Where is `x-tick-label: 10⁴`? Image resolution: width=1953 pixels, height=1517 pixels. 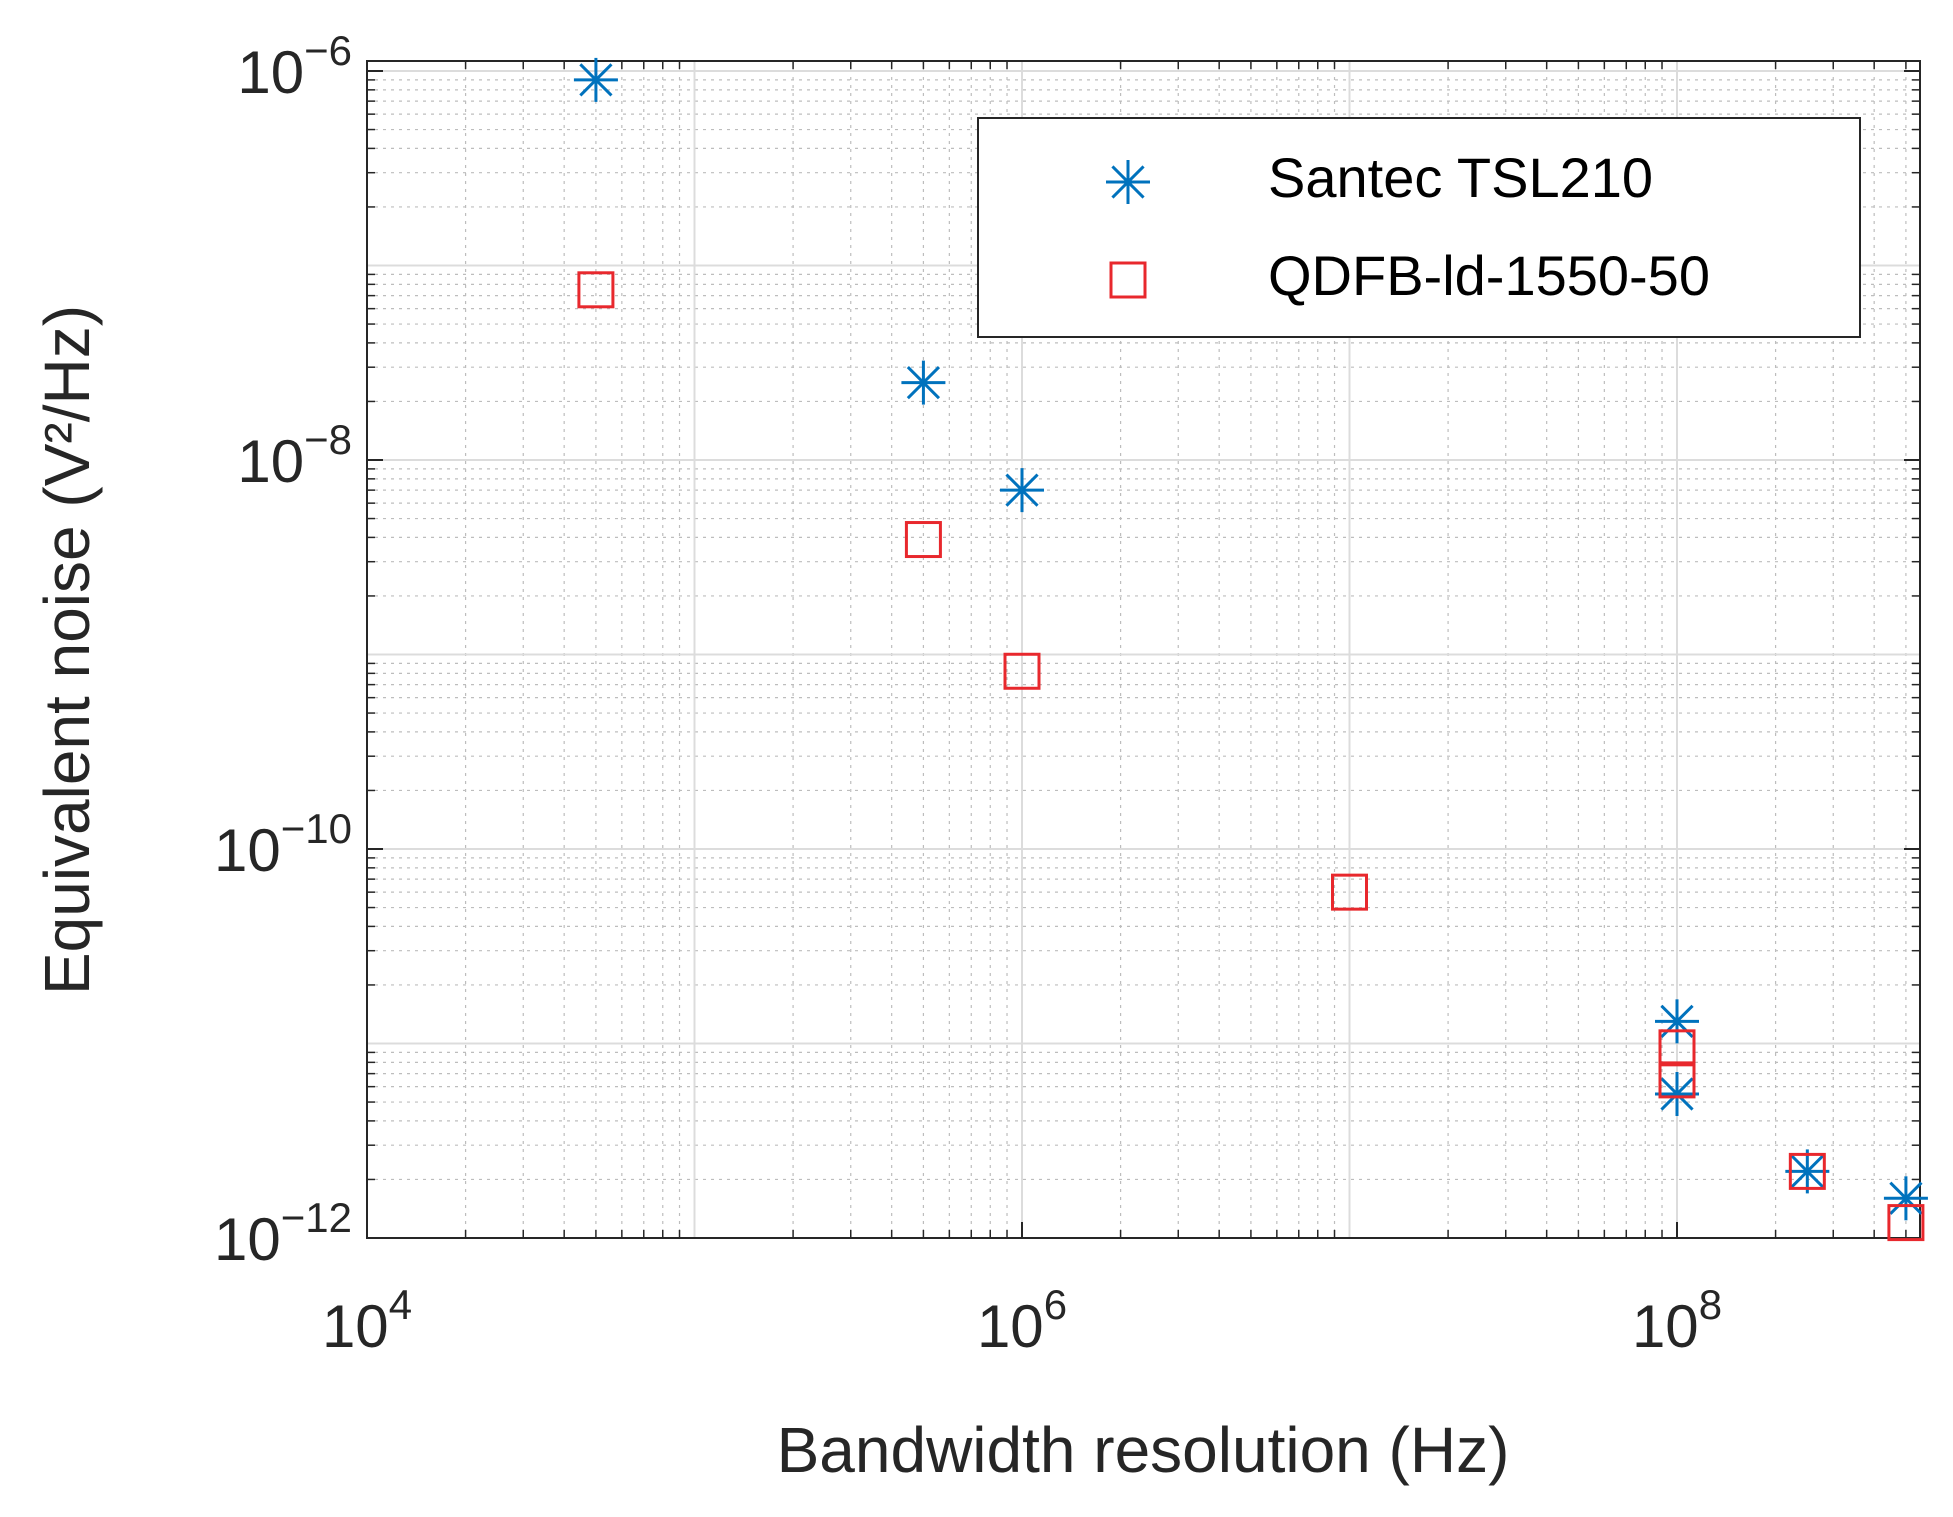
x-tick-label: 10⁴ is located at coordinates (367, 1320).